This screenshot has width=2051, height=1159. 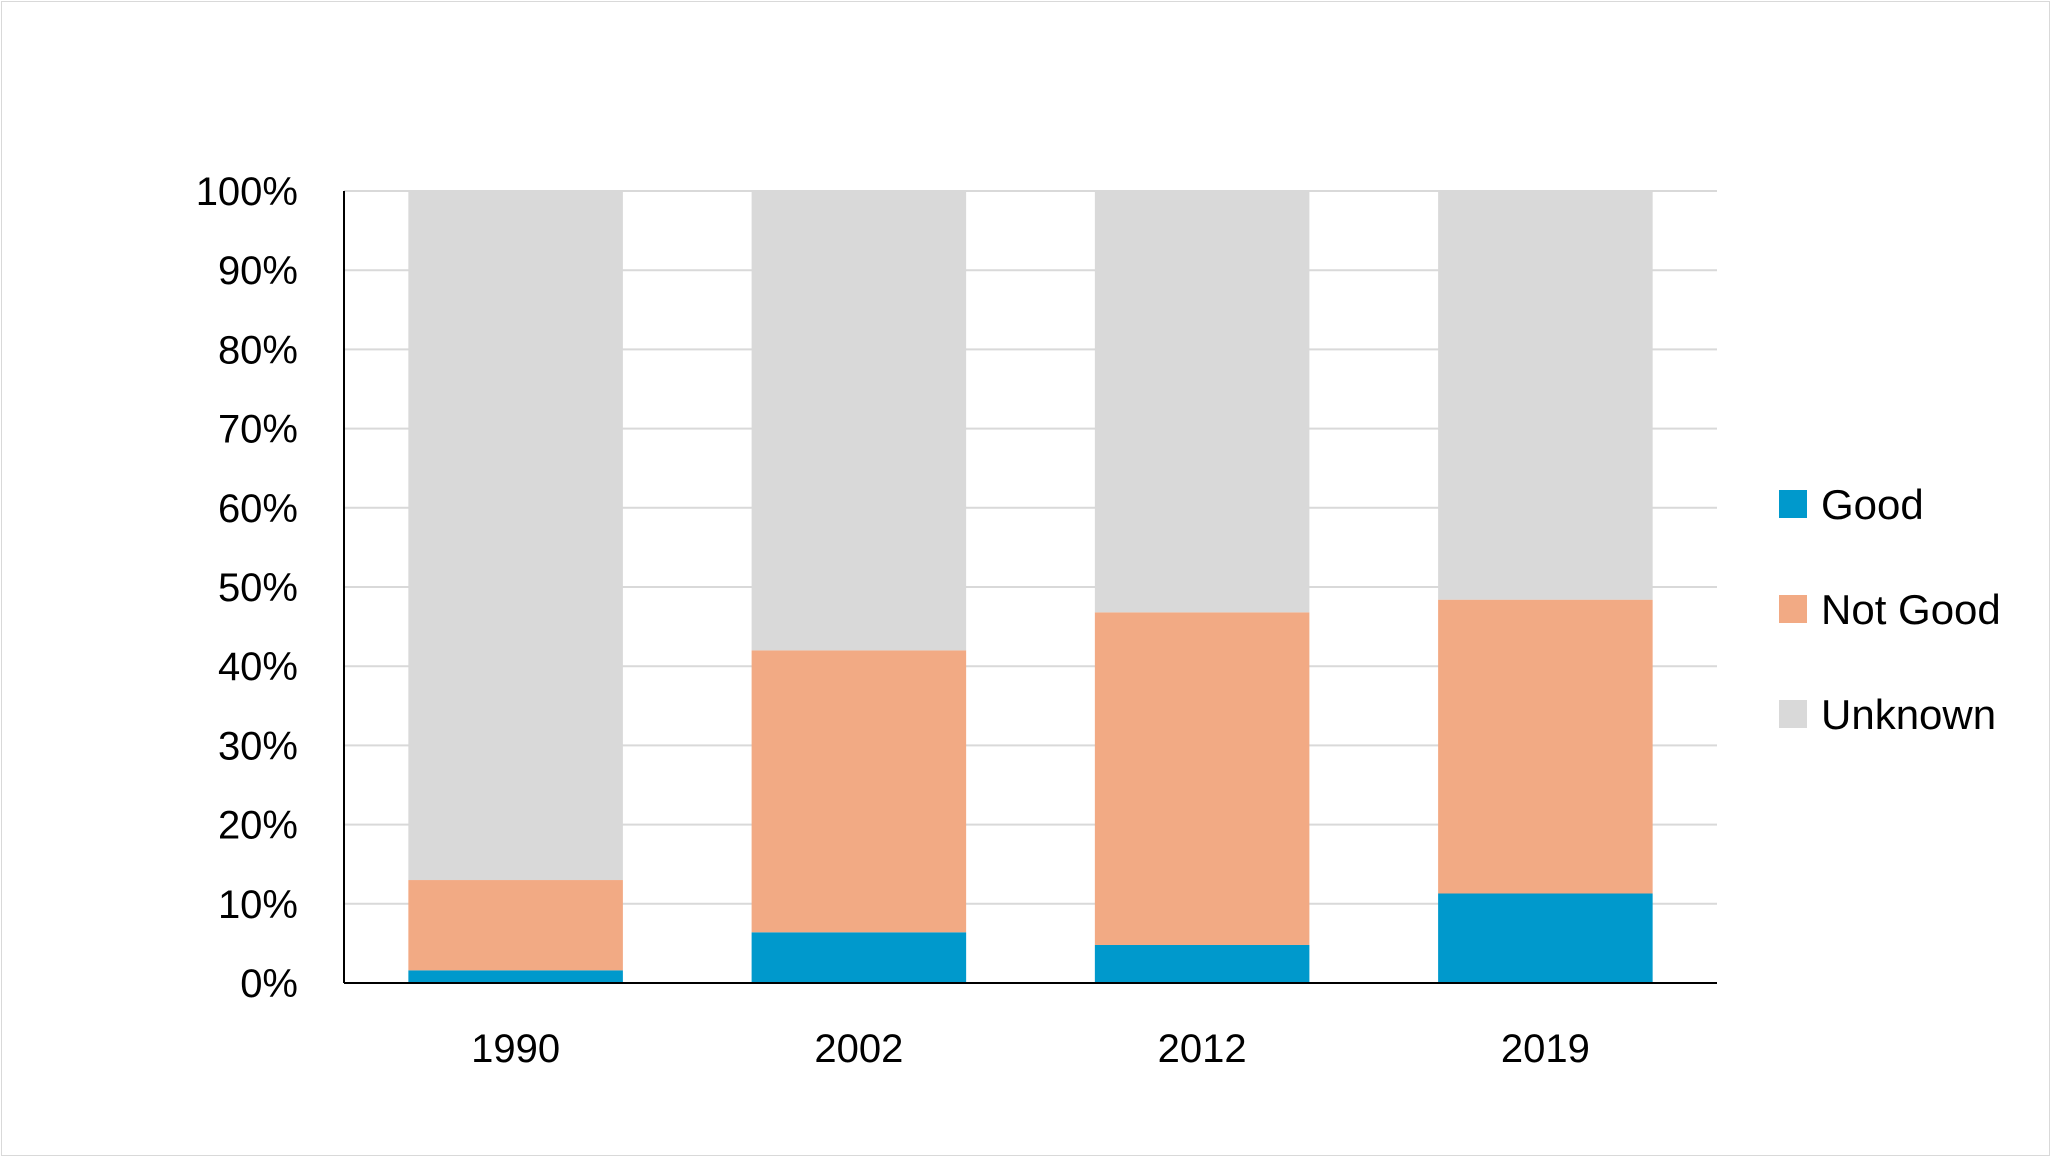 What do you see at coordinates (515, 925) in the screenshot?
I see `bar-segment-not-good-1990` at bounding box center [515, 925].